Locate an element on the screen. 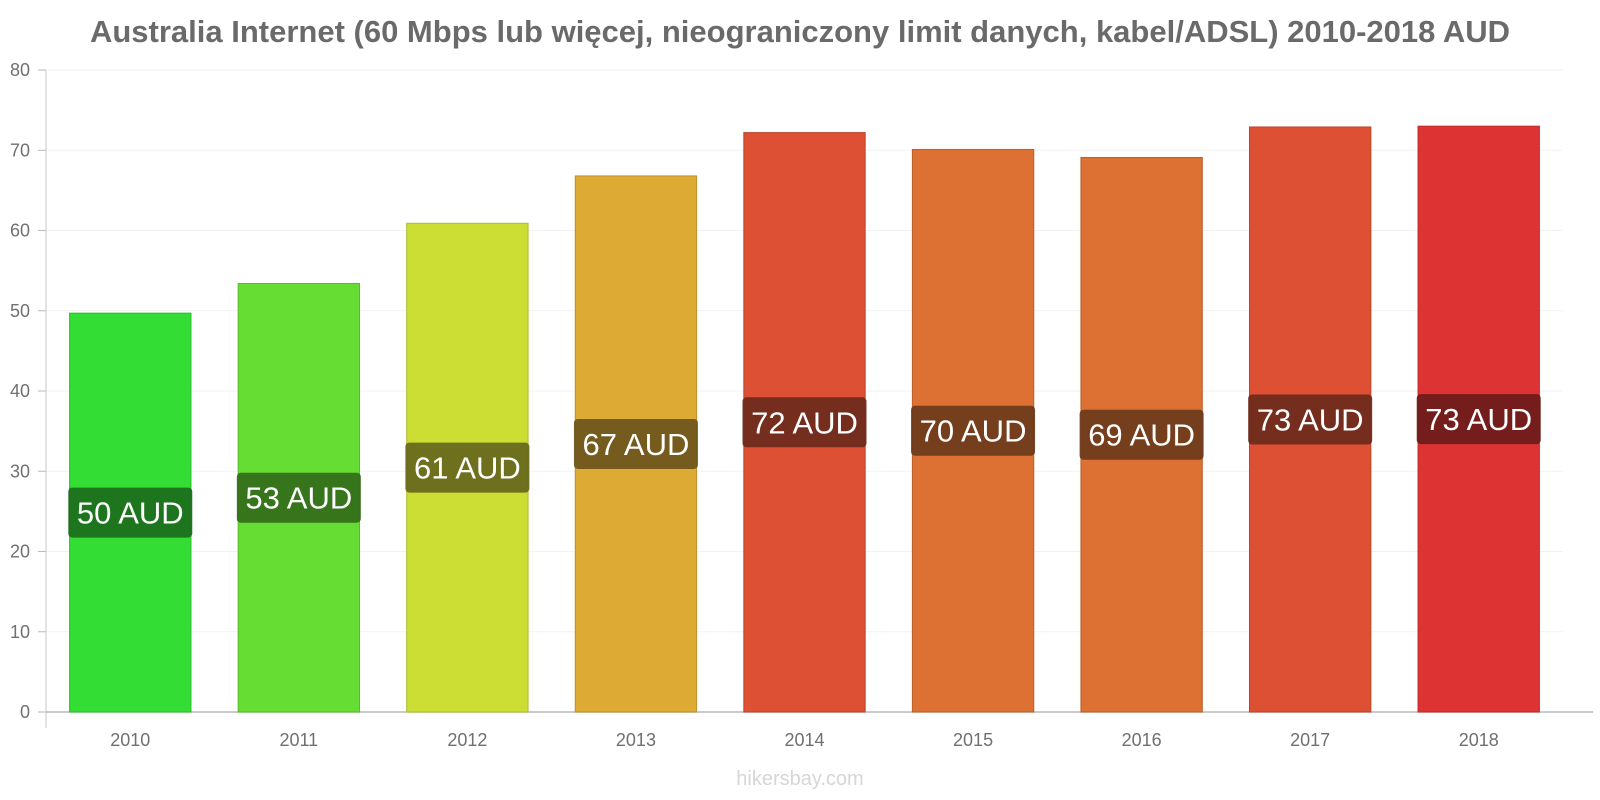  data-label-2018: 73 AUD is located at coordinates (1478, 419).